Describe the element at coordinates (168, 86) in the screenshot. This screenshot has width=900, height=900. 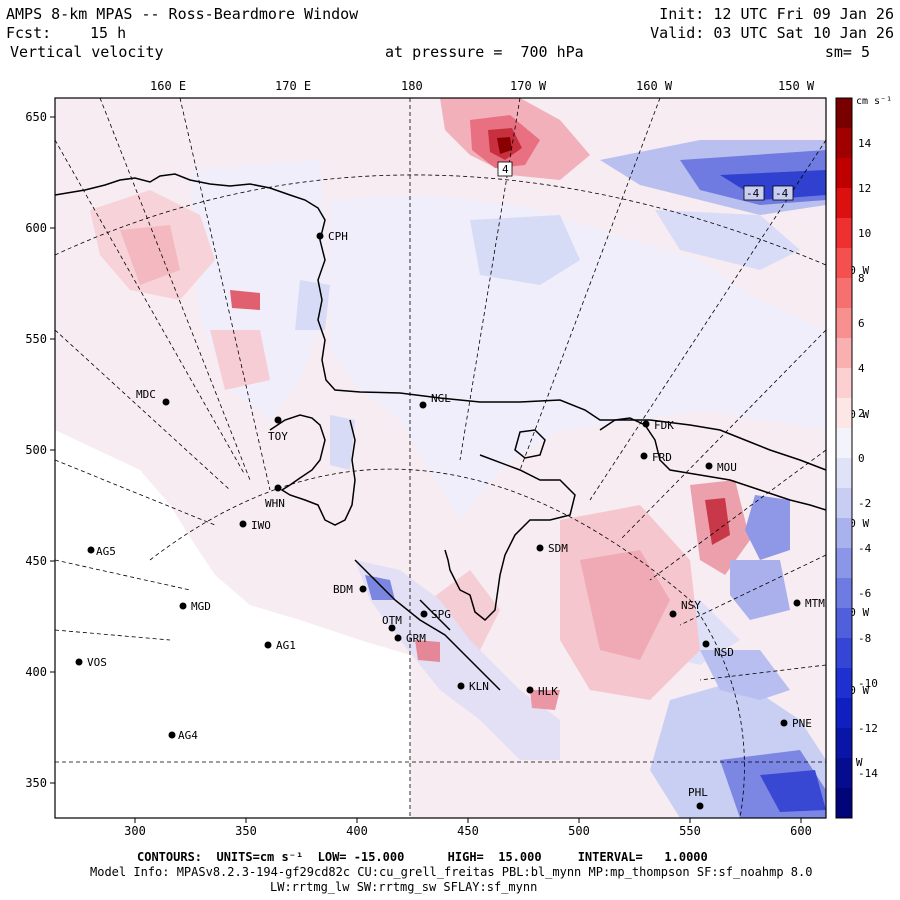
I see `lon-label: 160 E` at that location.